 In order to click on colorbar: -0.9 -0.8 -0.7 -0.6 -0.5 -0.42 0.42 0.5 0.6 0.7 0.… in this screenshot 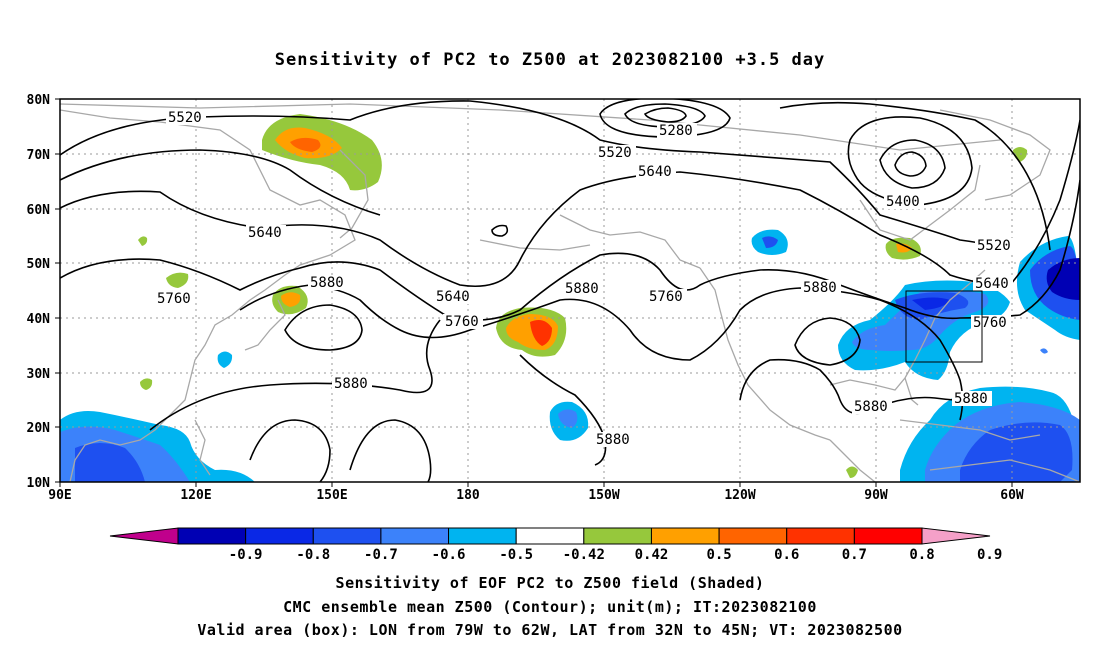, I will do `click(555, 545)`.